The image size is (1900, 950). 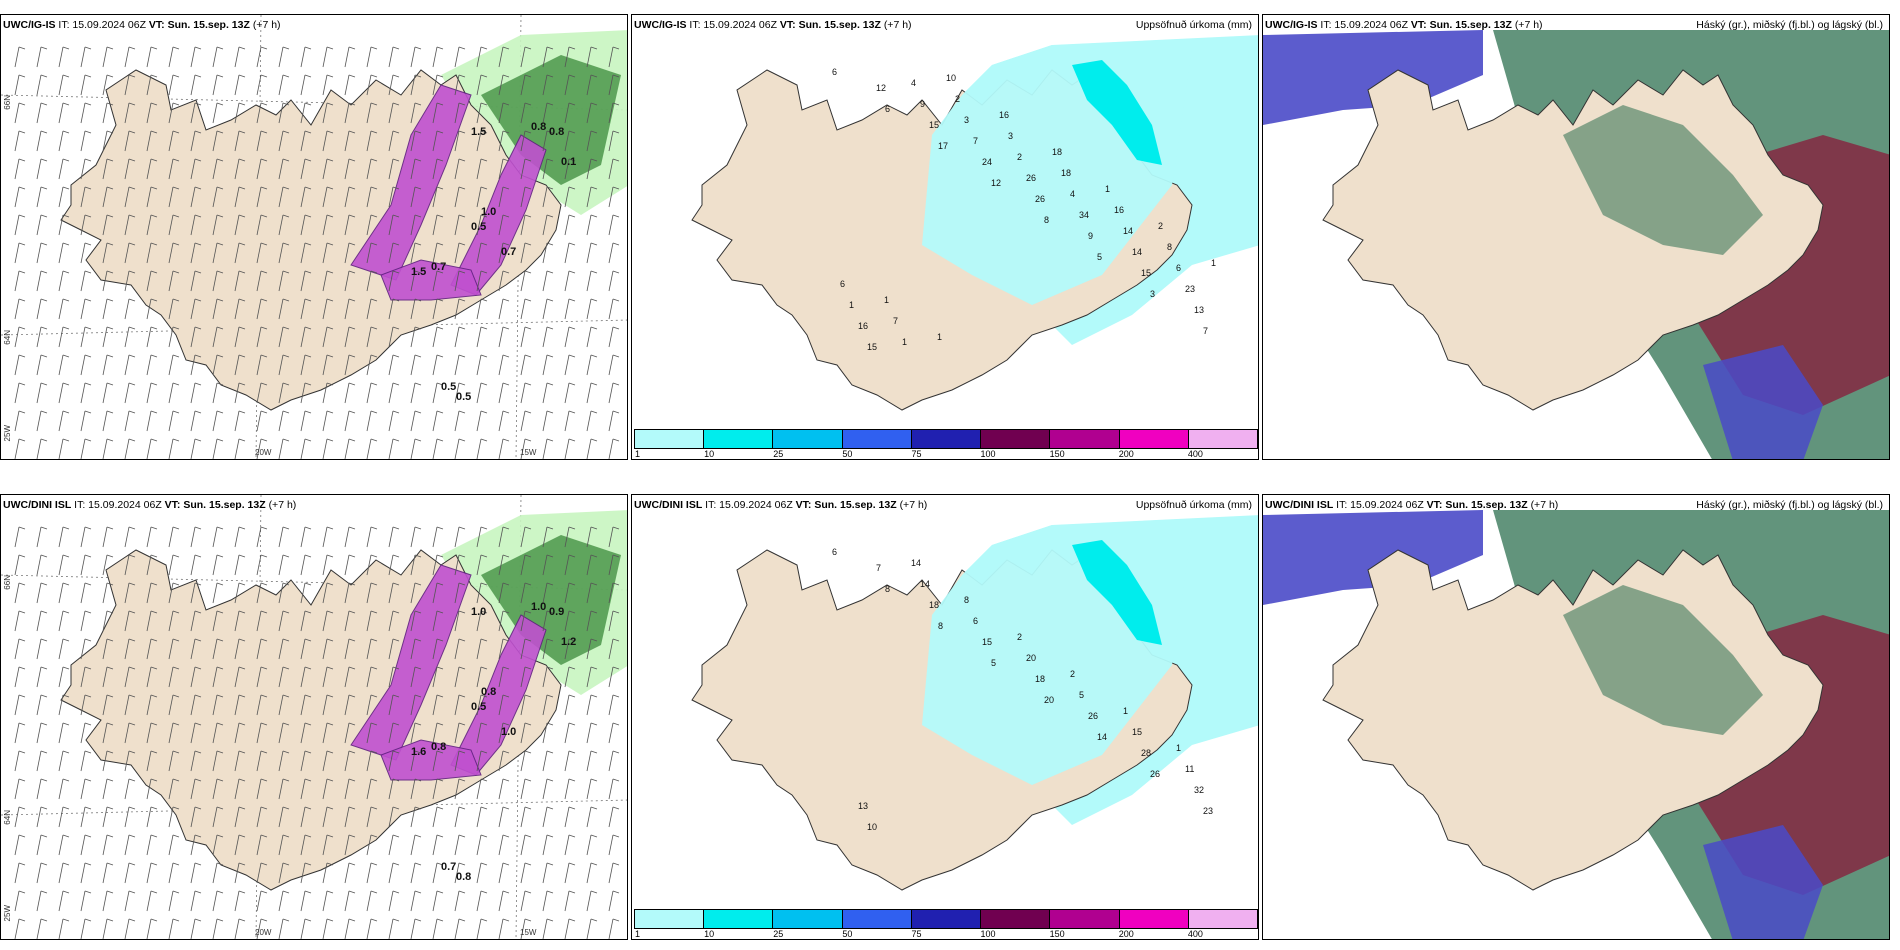 What do you see at coordinates (1155, 774) in the screenshot?
I see `precip-value-label: 26` at bounding box center [1155, 774].